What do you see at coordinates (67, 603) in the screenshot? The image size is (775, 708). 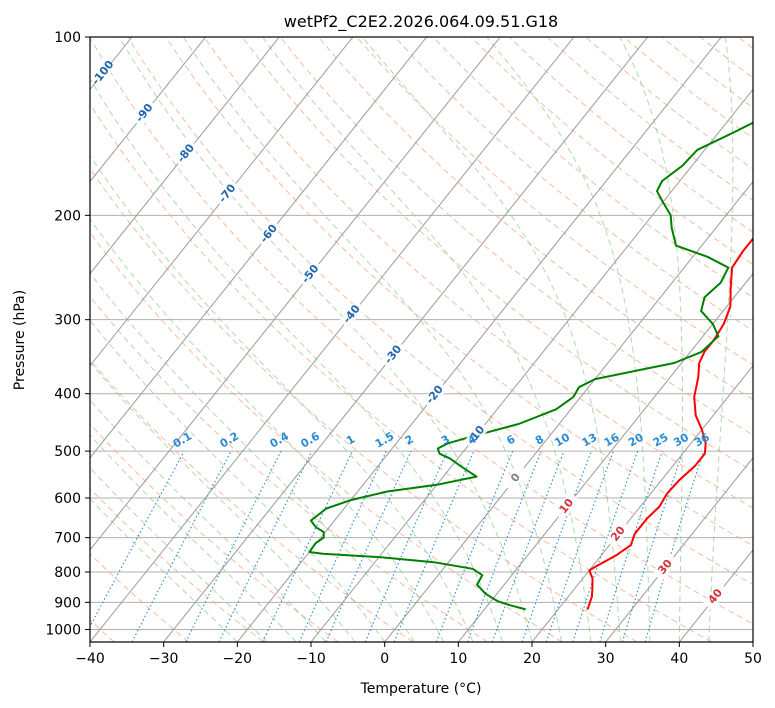 I see `y-tick-label: 900` at bounding box center [67, 603].